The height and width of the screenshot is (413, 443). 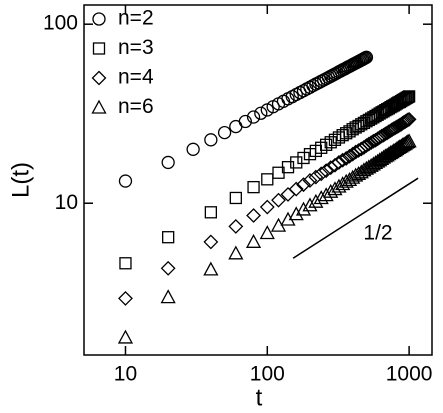 I want to click on legend-label: n=3, so click(x=136, y=47).